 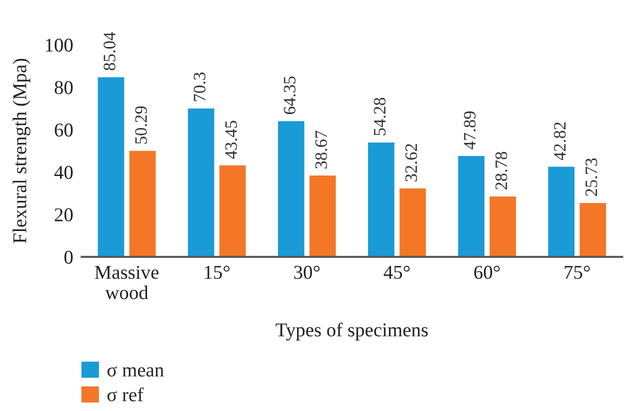 I want to click on data-label: 32.62, so click(x=411, y=163).